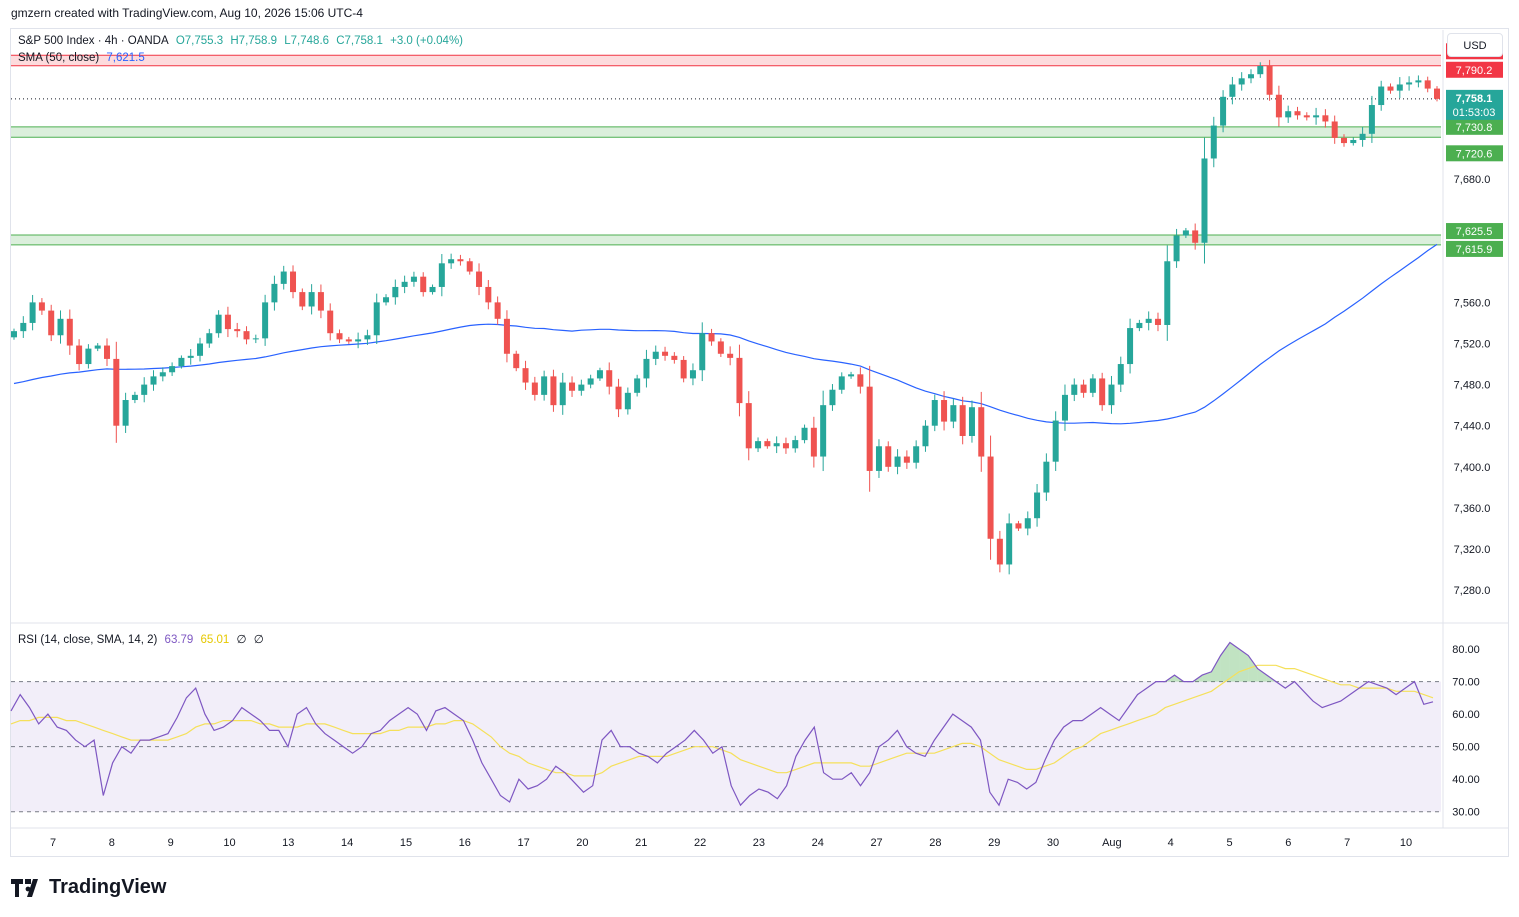 This screenshot has width=1519, height=917. What do you see at coordinates (1288, 843) in the screenshot?
I see `time-tick-label: 6` at bounding box center [1288, 843].